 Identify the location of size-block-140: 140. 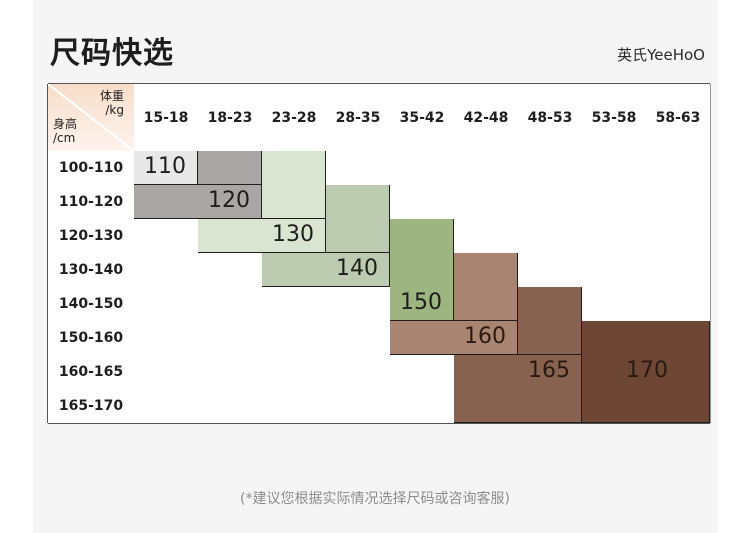
(326, 270).